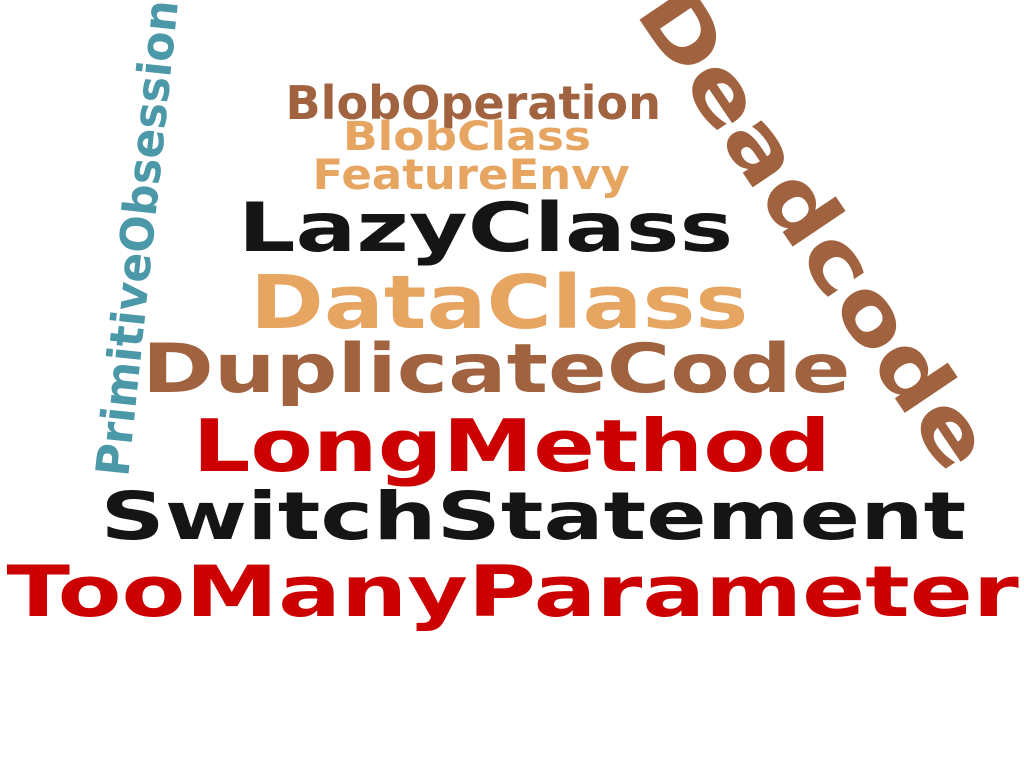  Describe the element at coordinates (467, 137) in the screenshot. I see `word-blob-class: BlobClass` at that location.